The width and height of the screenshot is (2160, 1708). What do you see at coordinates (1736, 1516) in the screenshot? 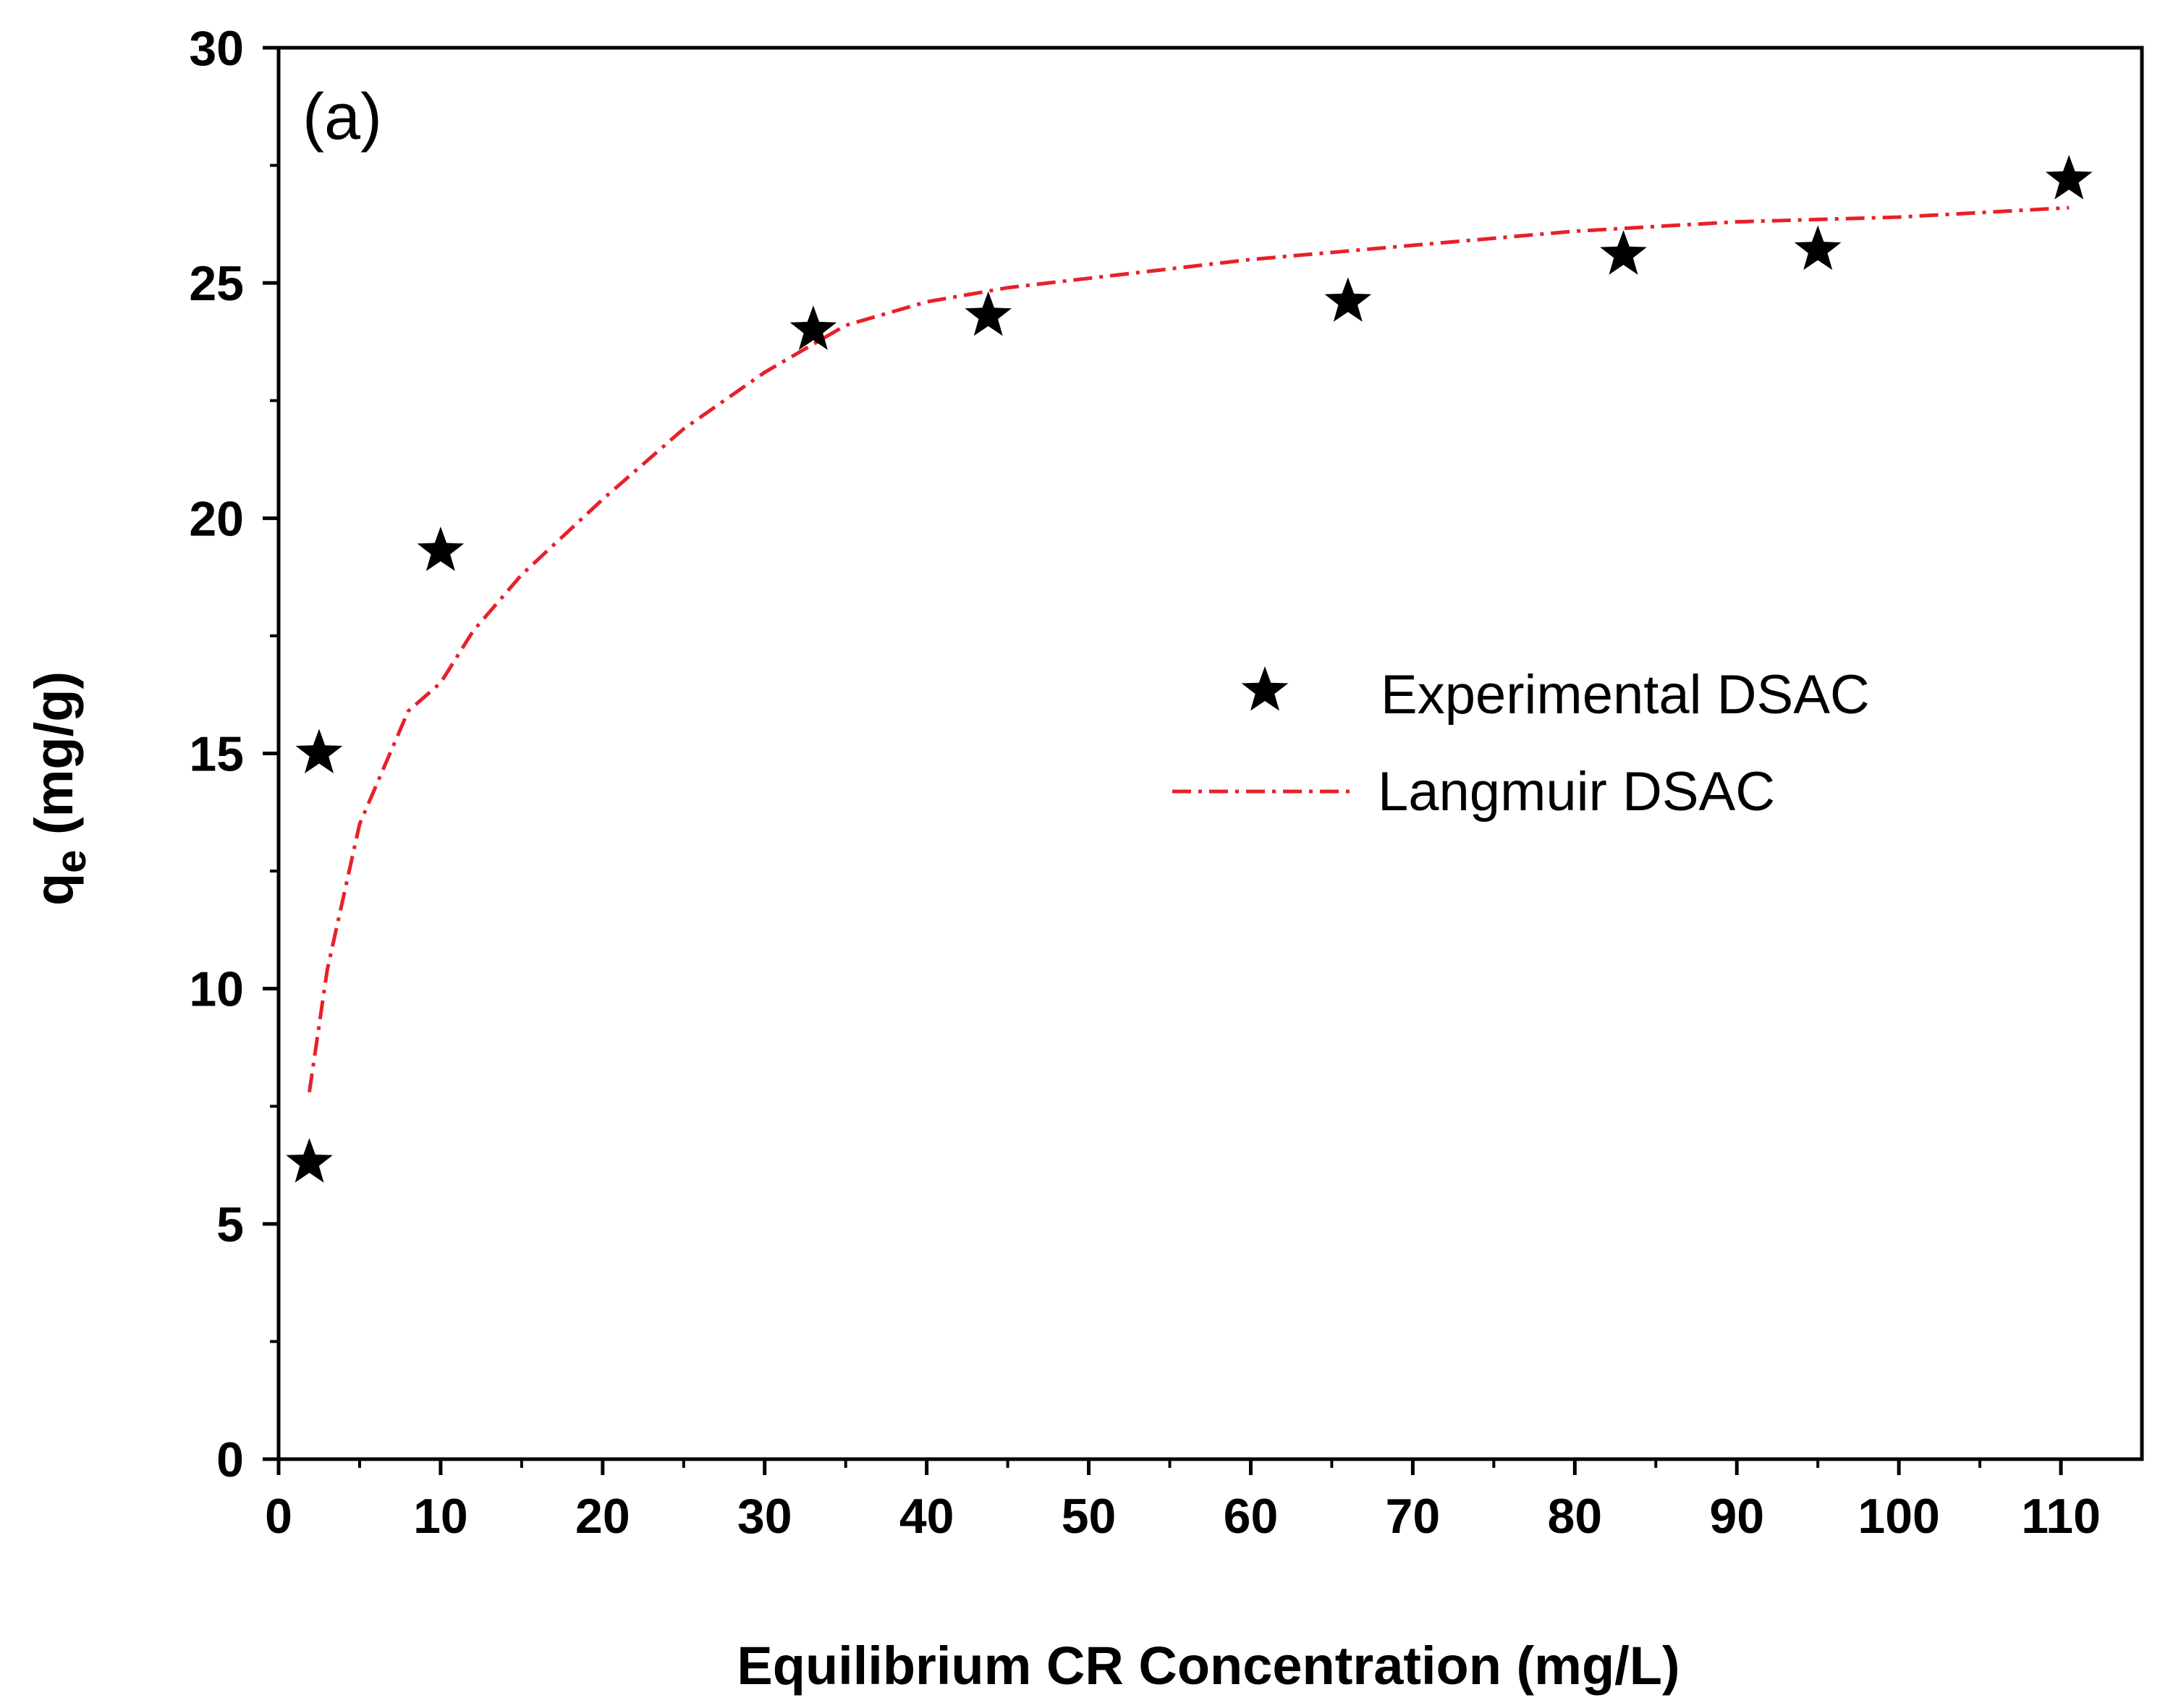
I see `x-tick-label: 90` at bounding box center [1736, 1516].